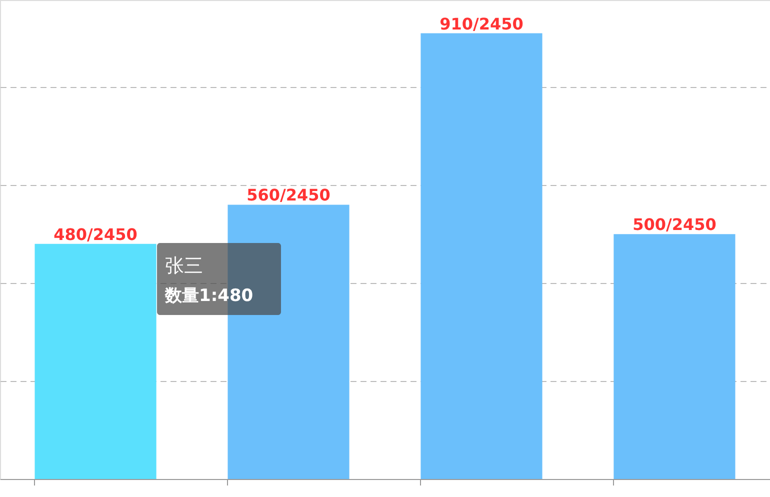  Describe the element at coordinates (184, 266) in the screenshot. I see `annotation: 张三` at that location.